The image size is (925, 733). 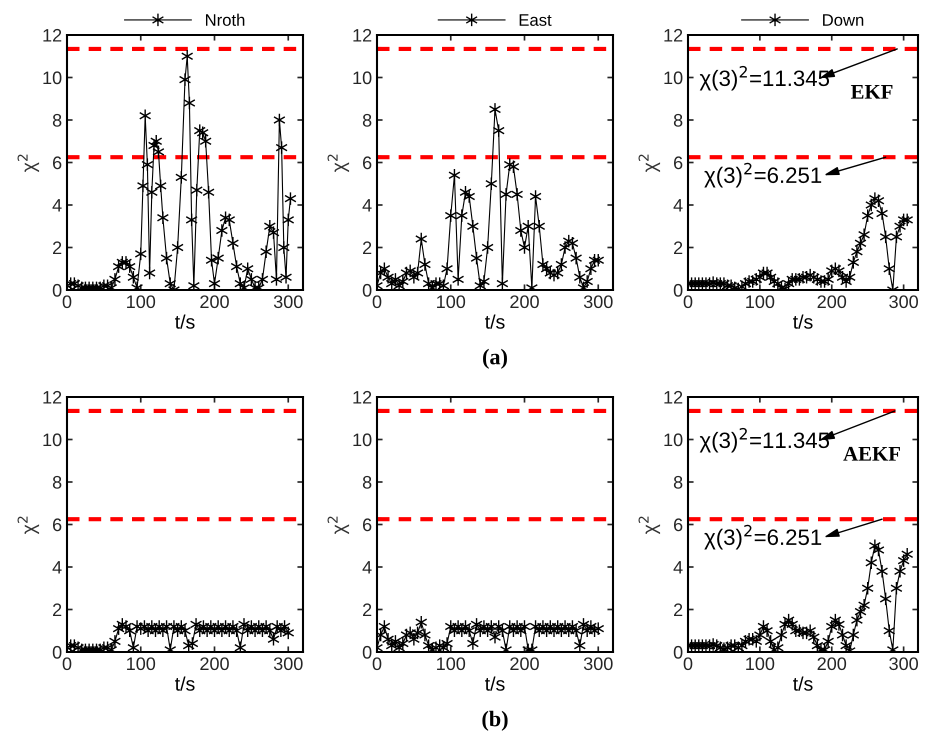 What do you see at coordinates (225, 20) in the screenshot?
I see `legend-label: Nroth` at bounding box center [225, 20].